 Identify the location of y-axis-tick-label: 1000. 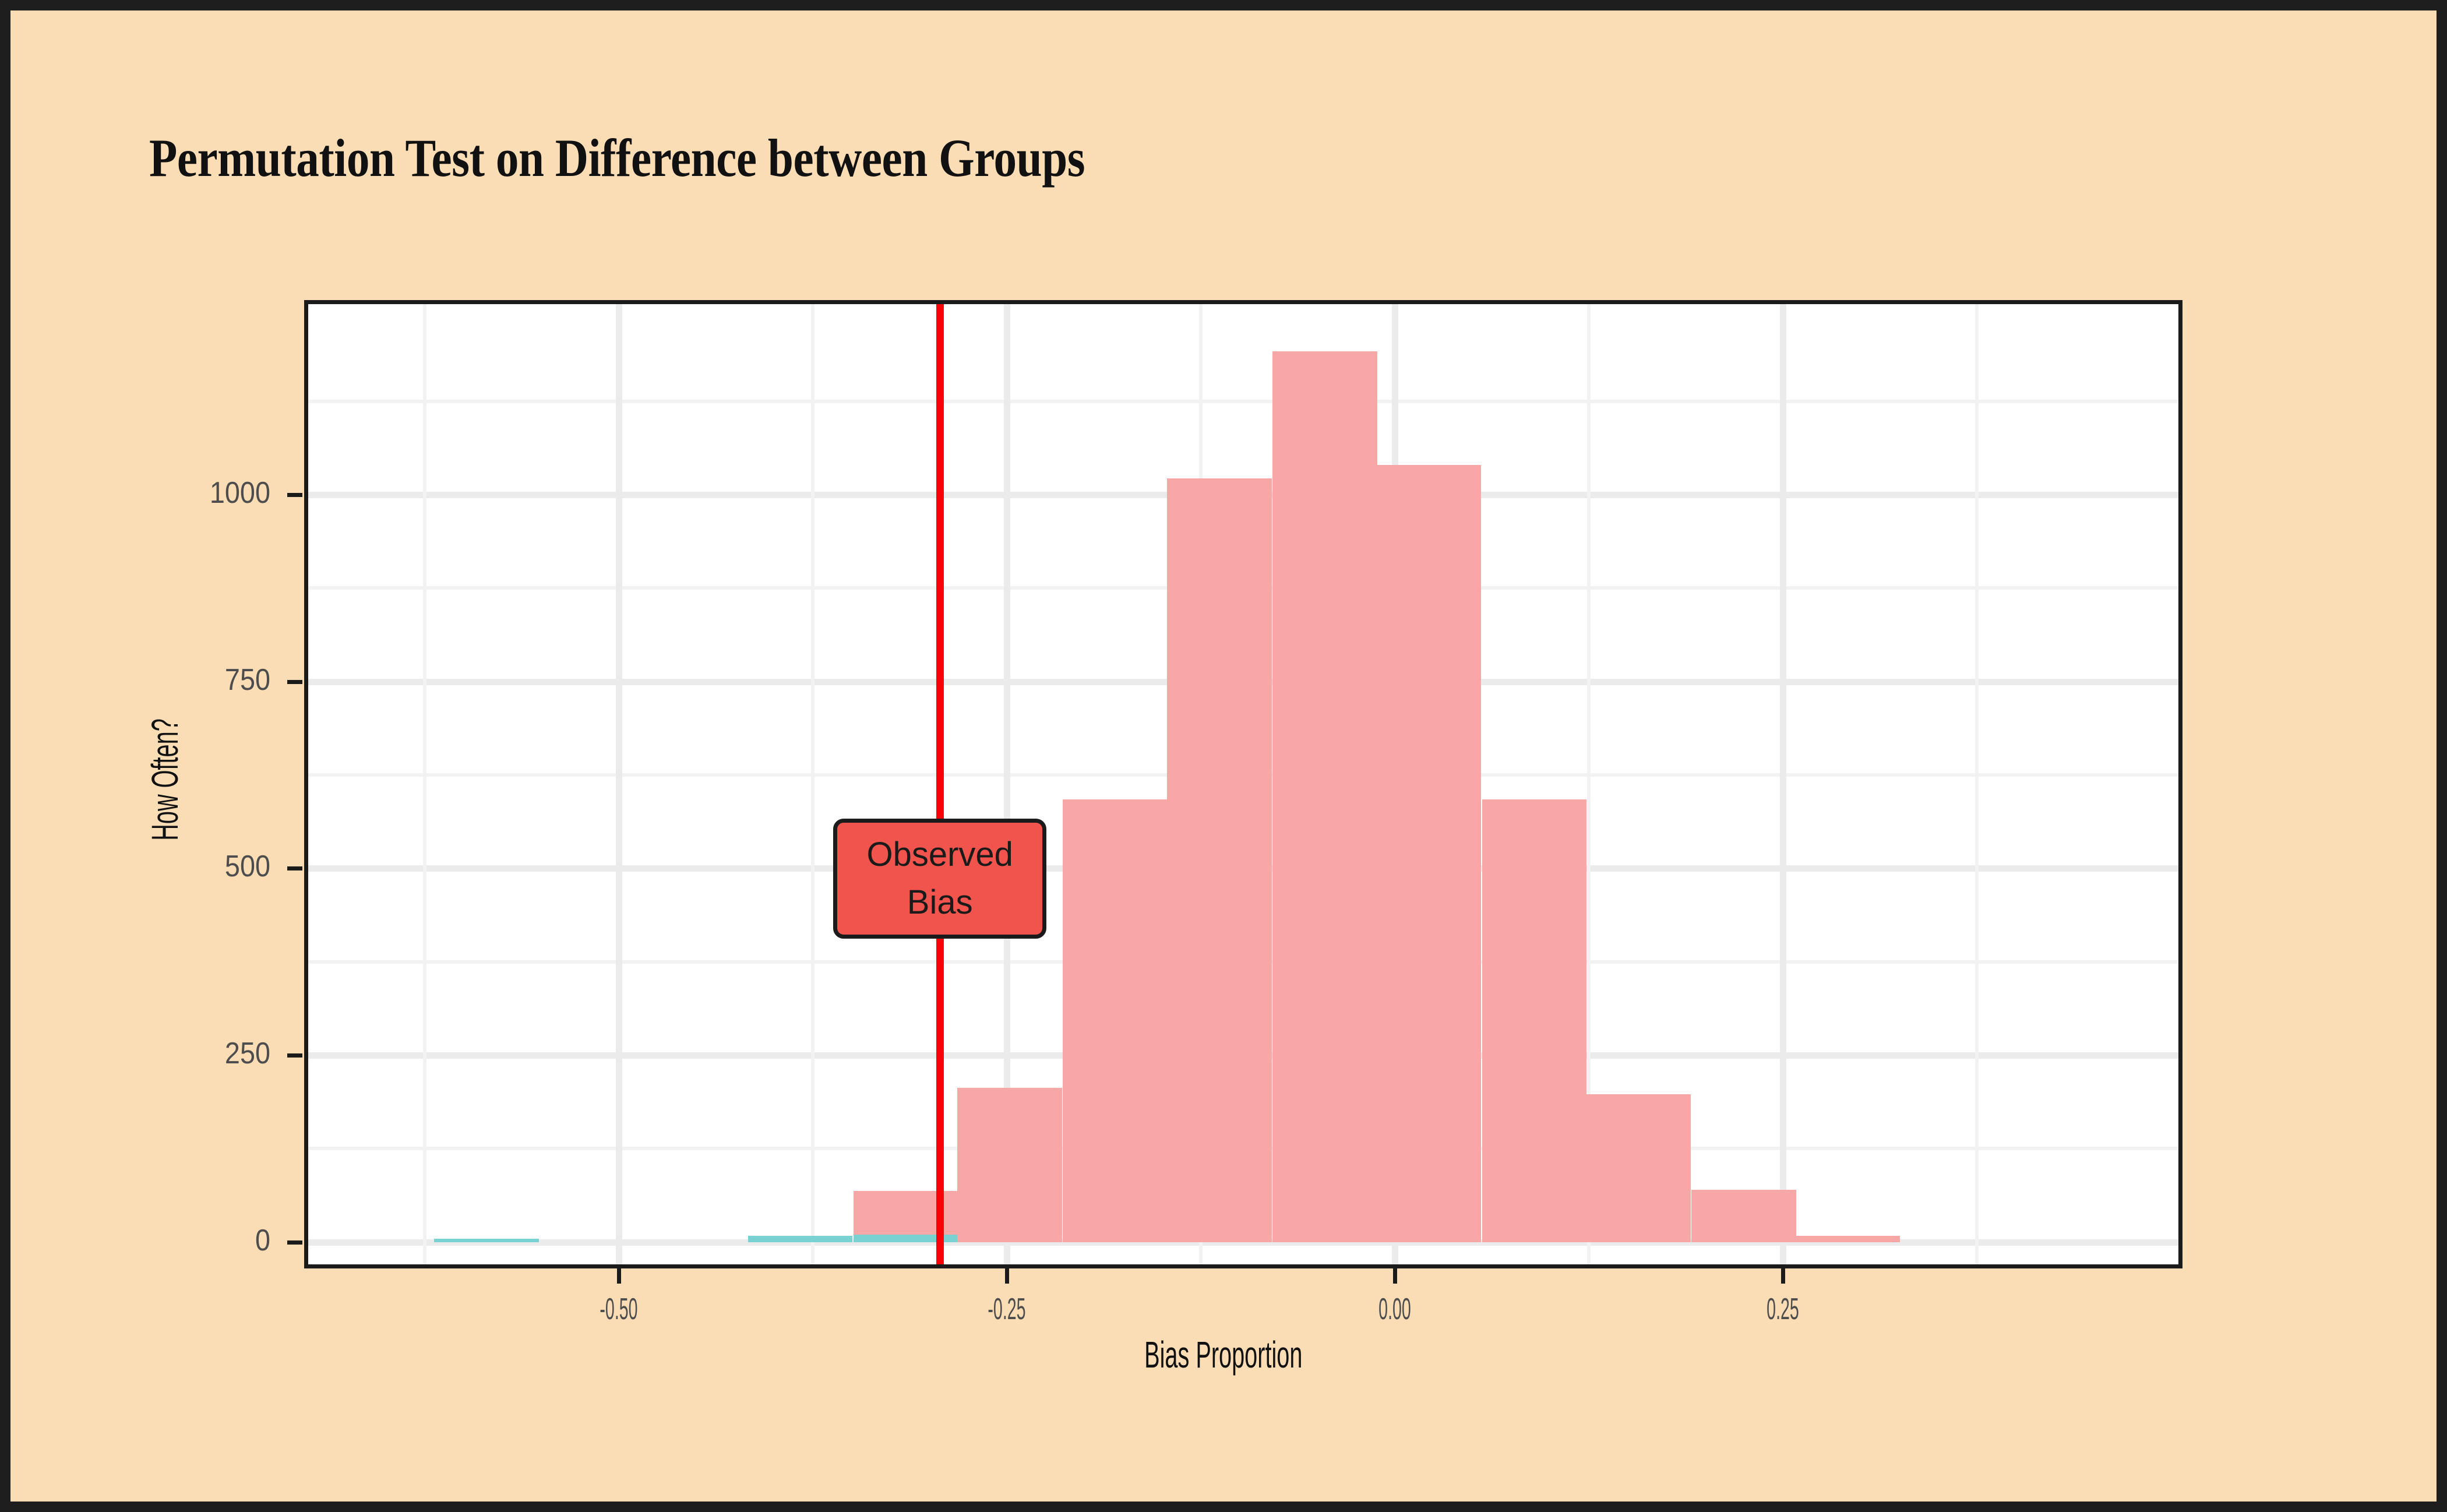
(239, 493).